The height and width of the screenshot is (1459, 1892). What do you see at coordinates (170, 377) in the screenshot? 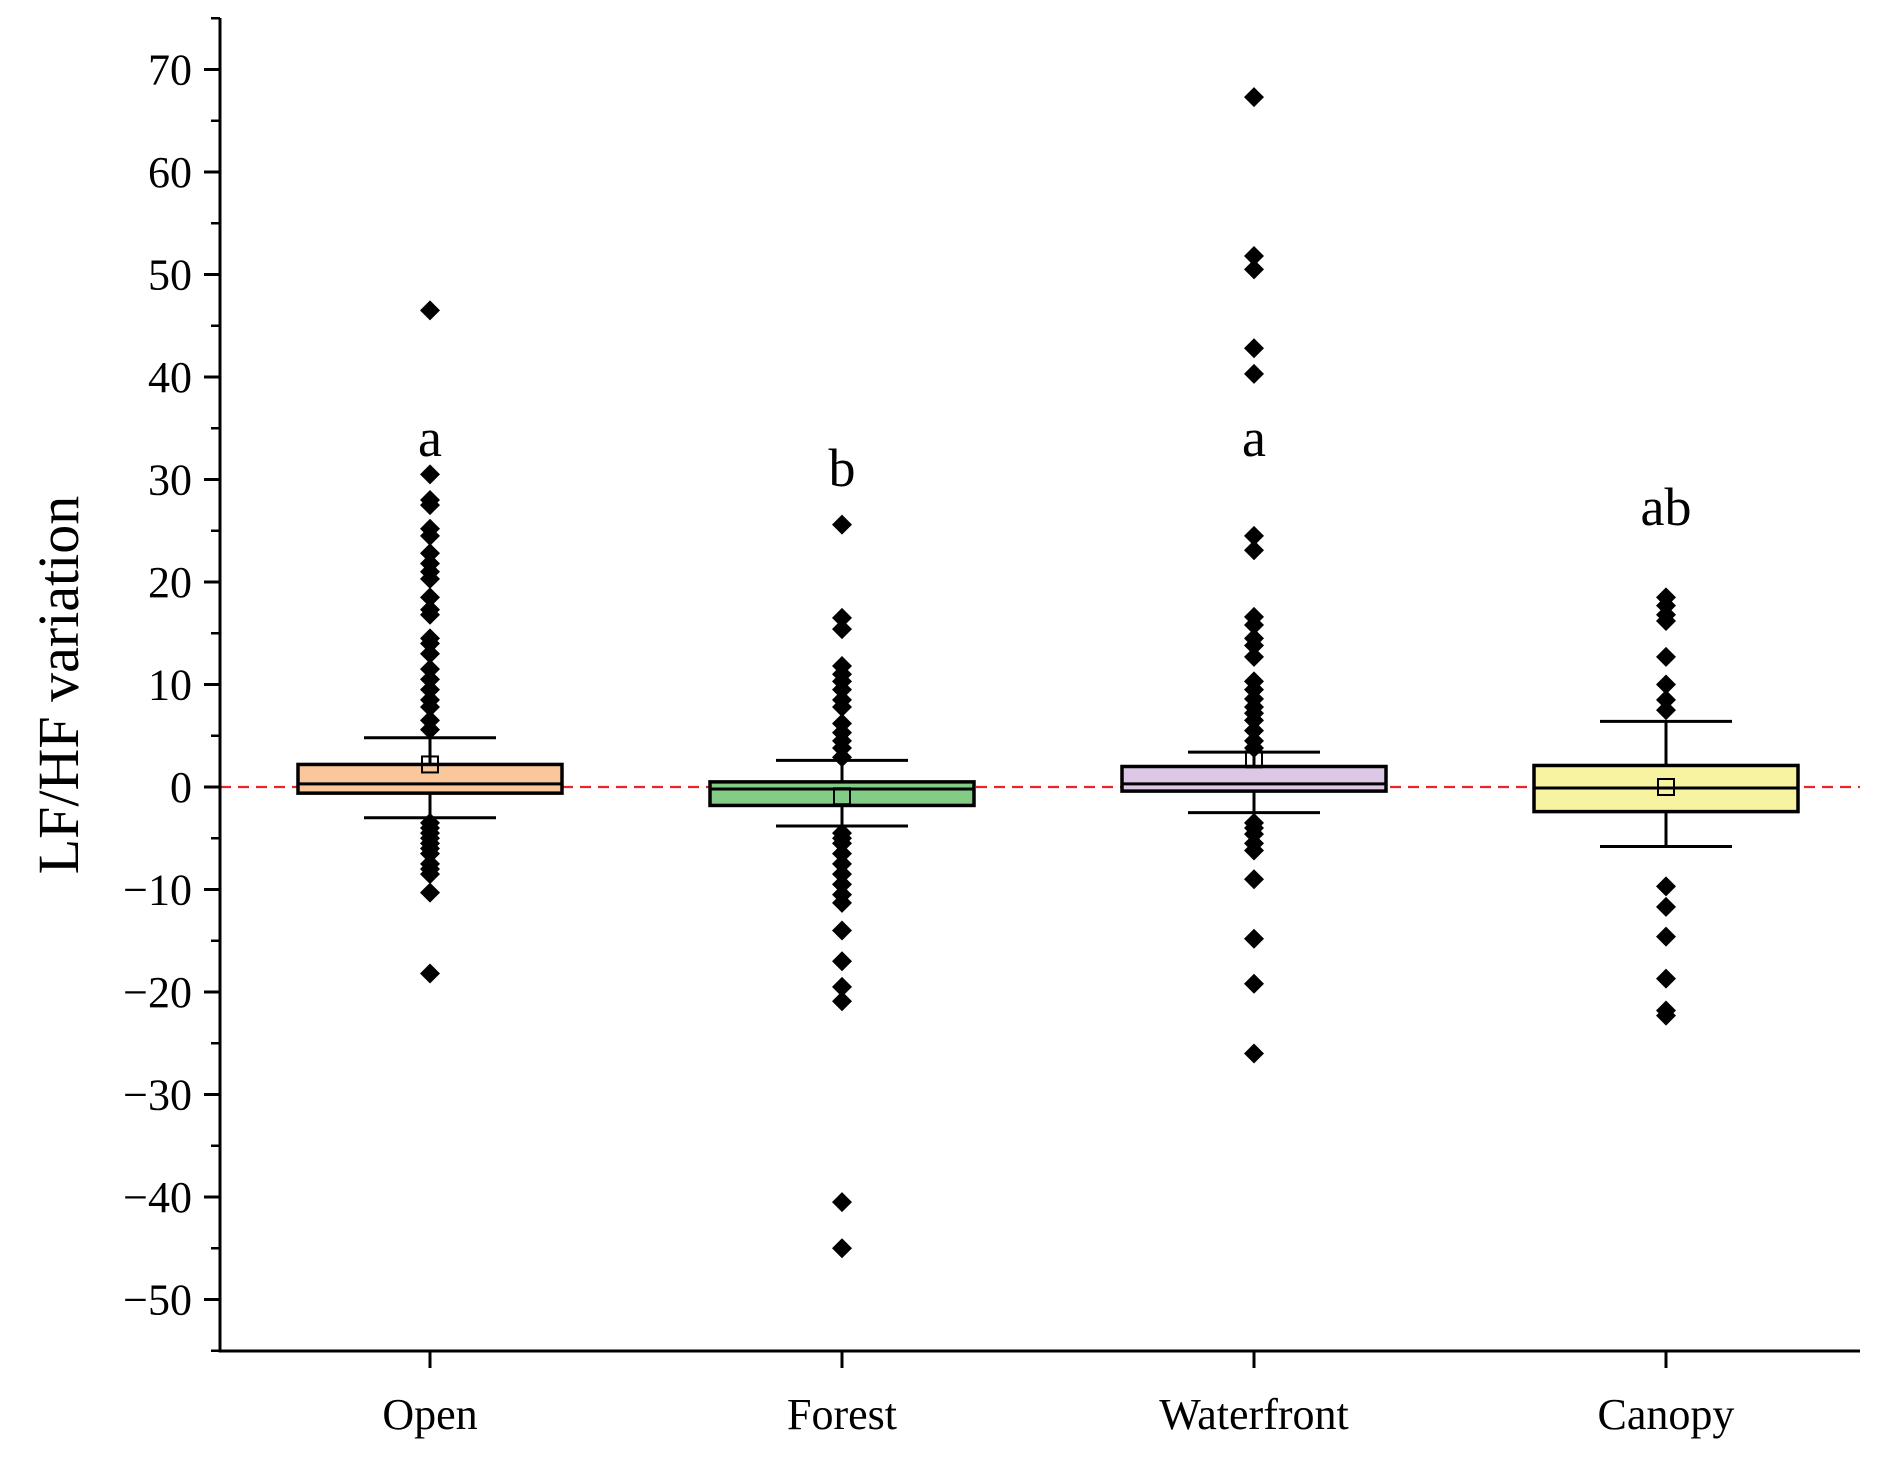
I see `y-tick-label: 40` at bounding box center [170, 377].